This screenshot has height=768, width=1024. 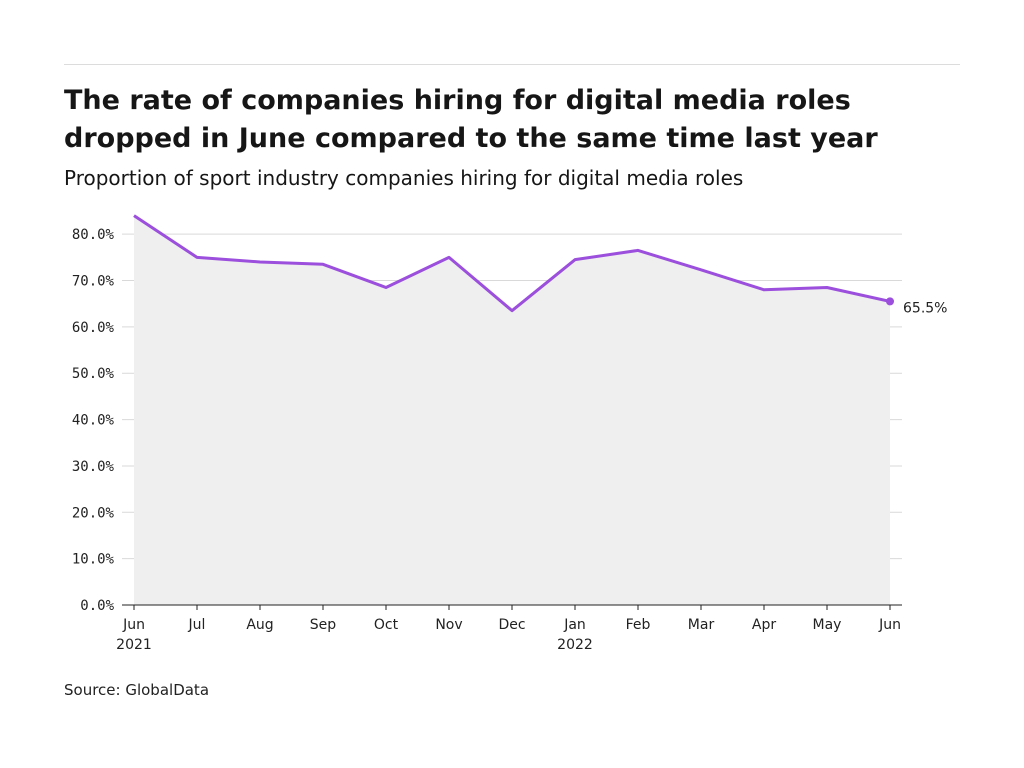 I want to click on y-tick-label: 40.0%, so click(x=93, y=421).